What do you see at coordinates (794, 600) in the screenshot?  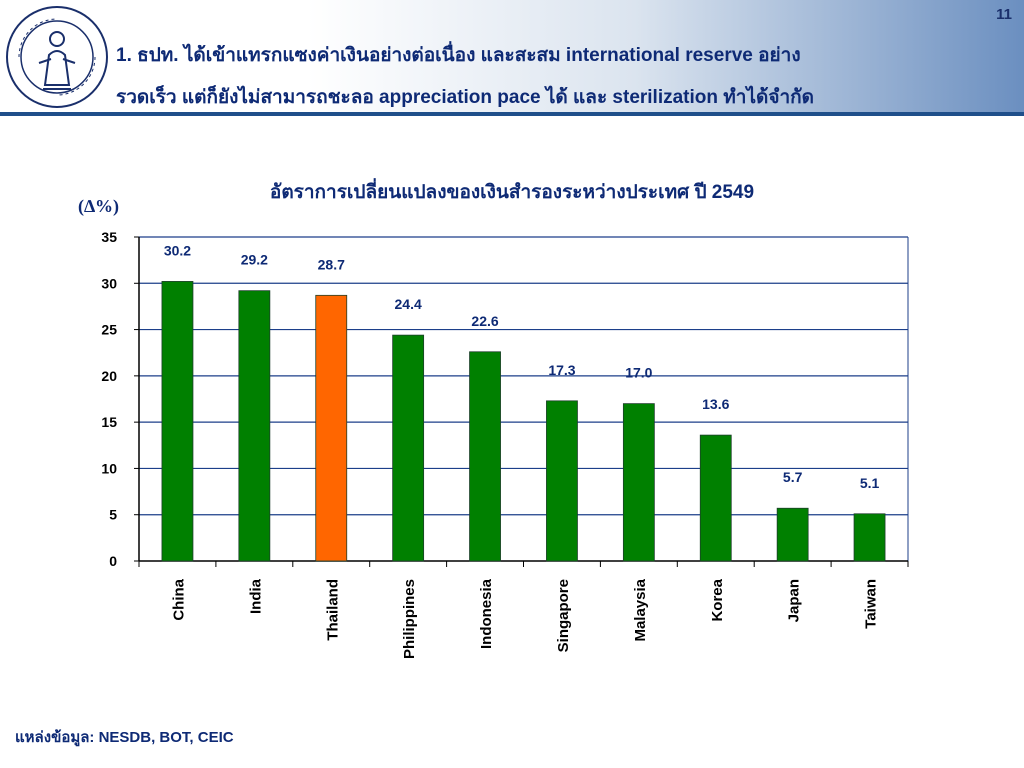 I see `x-category-label-japan: Japan` at bounding box center [794, 600].